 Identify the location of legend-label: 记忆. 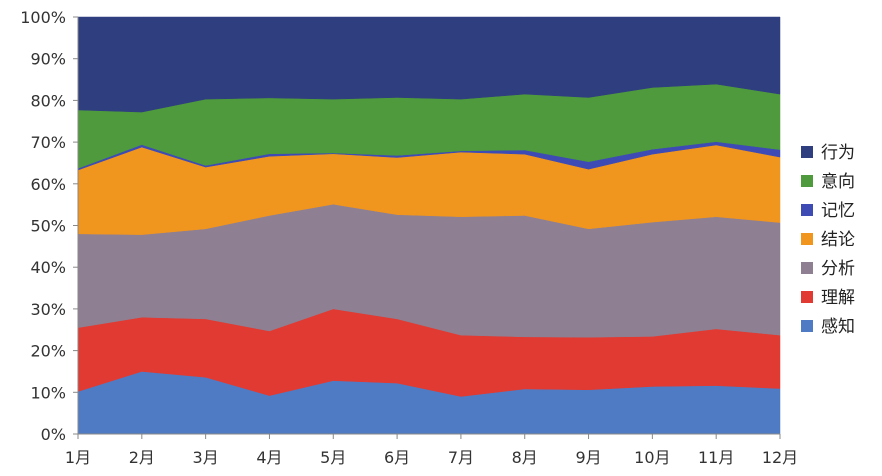
(838, 211).